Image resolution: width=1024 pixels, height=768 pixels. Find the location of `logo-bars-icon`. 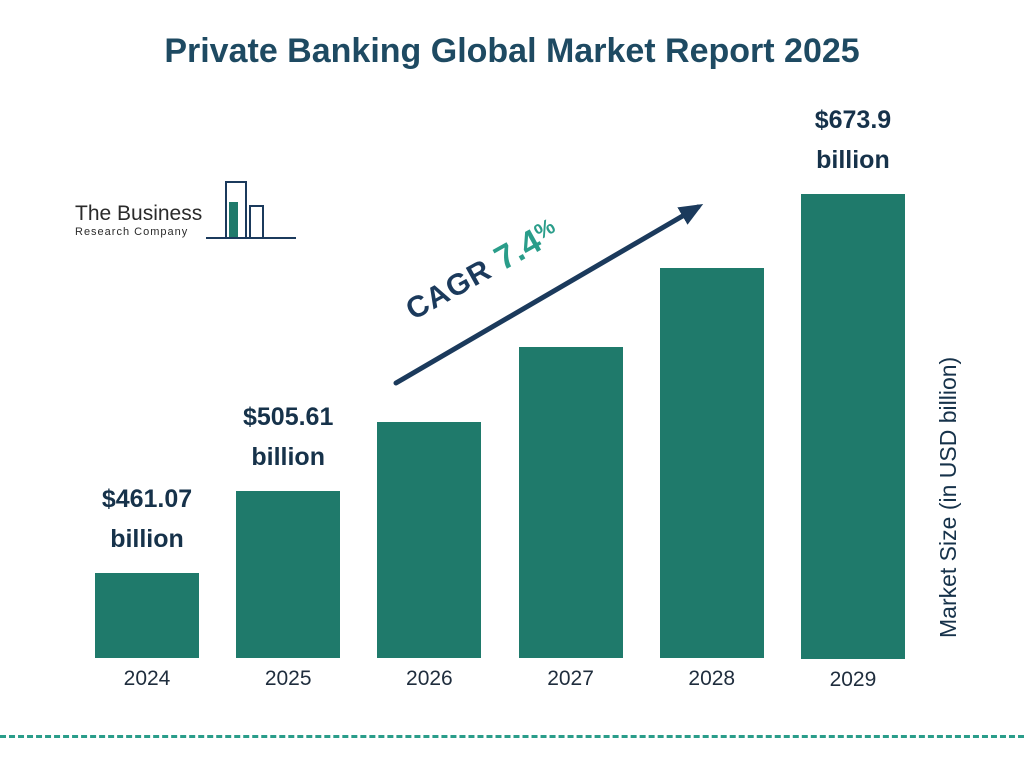

logo-bars-icon is located at coordinates (251, 210).